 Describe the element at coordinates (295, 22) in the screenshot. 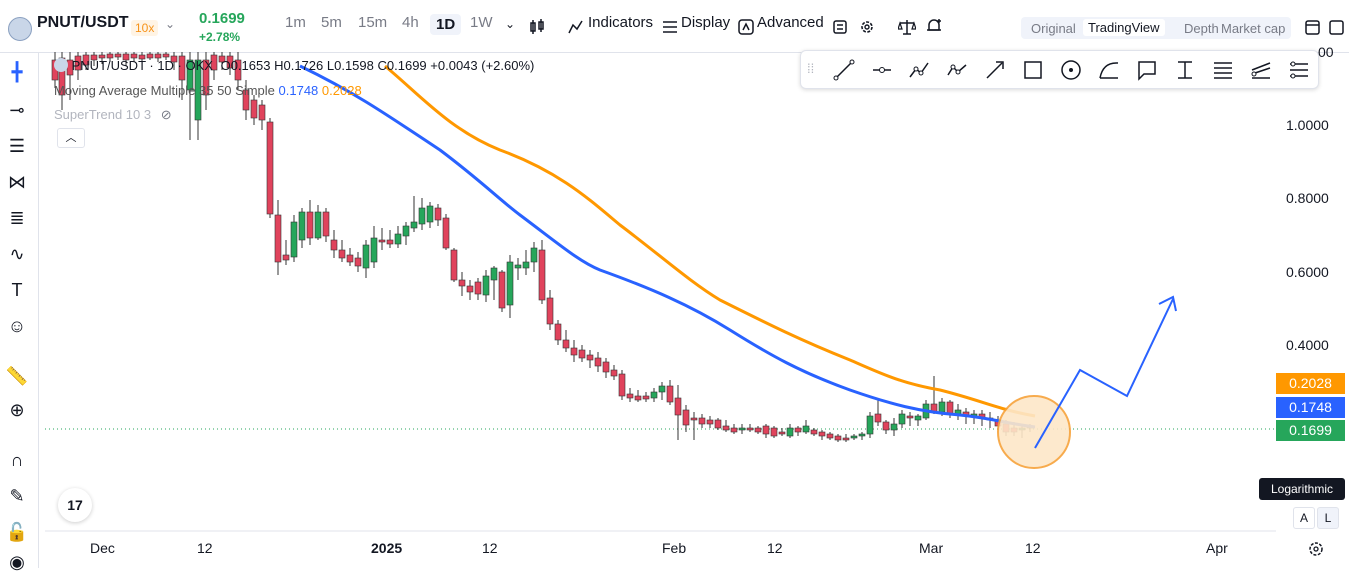

I see `timeframe-1m: 1m` at that location.